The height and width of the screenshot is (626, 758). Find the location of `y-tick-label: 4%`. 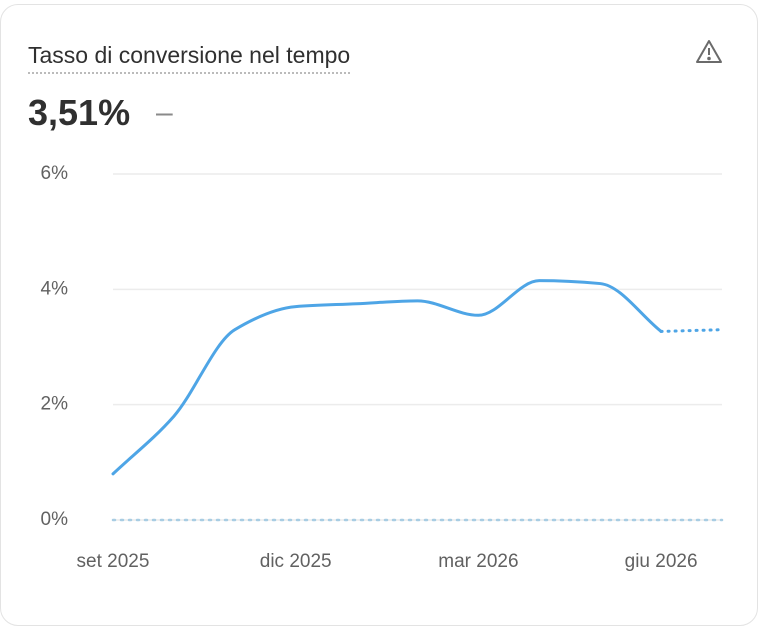

y-tick-label: 4% is located at coordinates (55, 288).